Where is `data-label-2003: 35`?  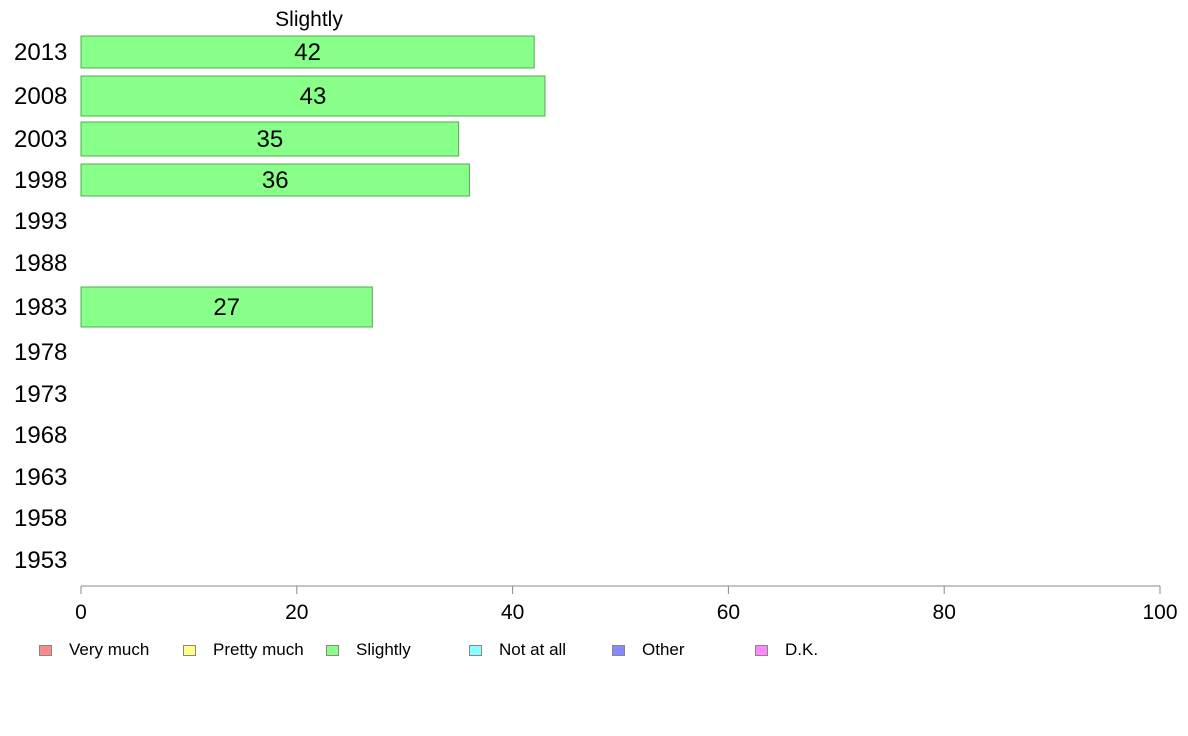
data-label-2003: 35 is located at coordinates (269, 139).